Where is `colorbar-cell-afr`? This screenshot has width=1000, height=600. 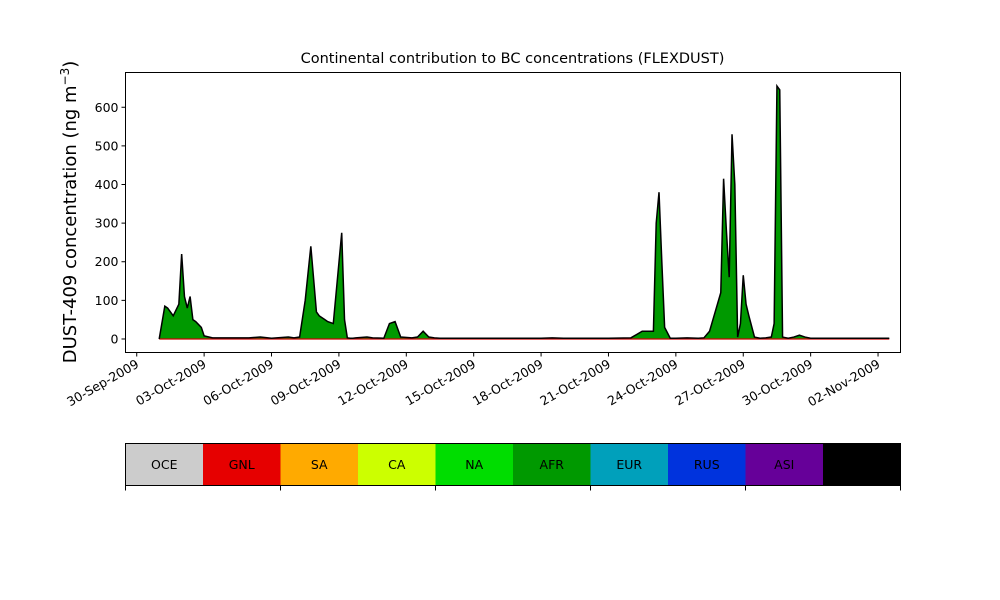
colorbar-cell-afr is located at coordinates (552, 464).